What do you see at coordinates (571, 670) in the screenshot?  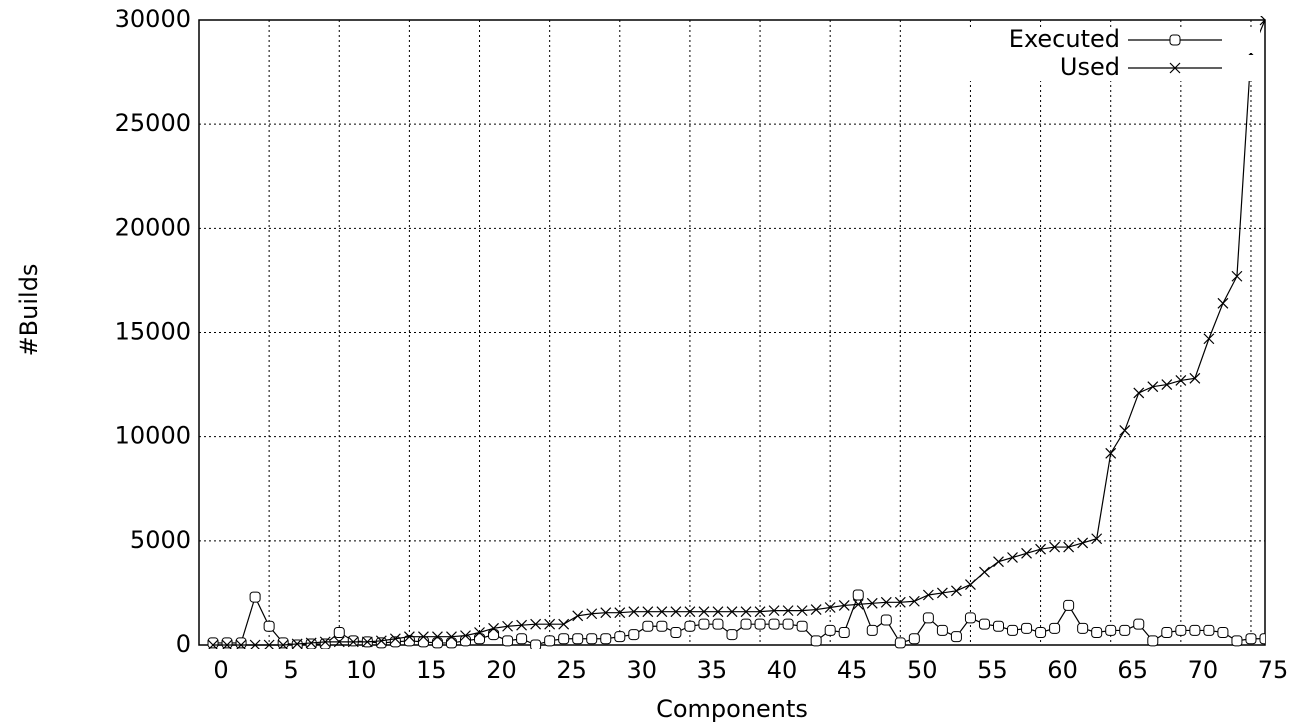 I see `x-tick-label: 25` at bounding box center [571, 670].